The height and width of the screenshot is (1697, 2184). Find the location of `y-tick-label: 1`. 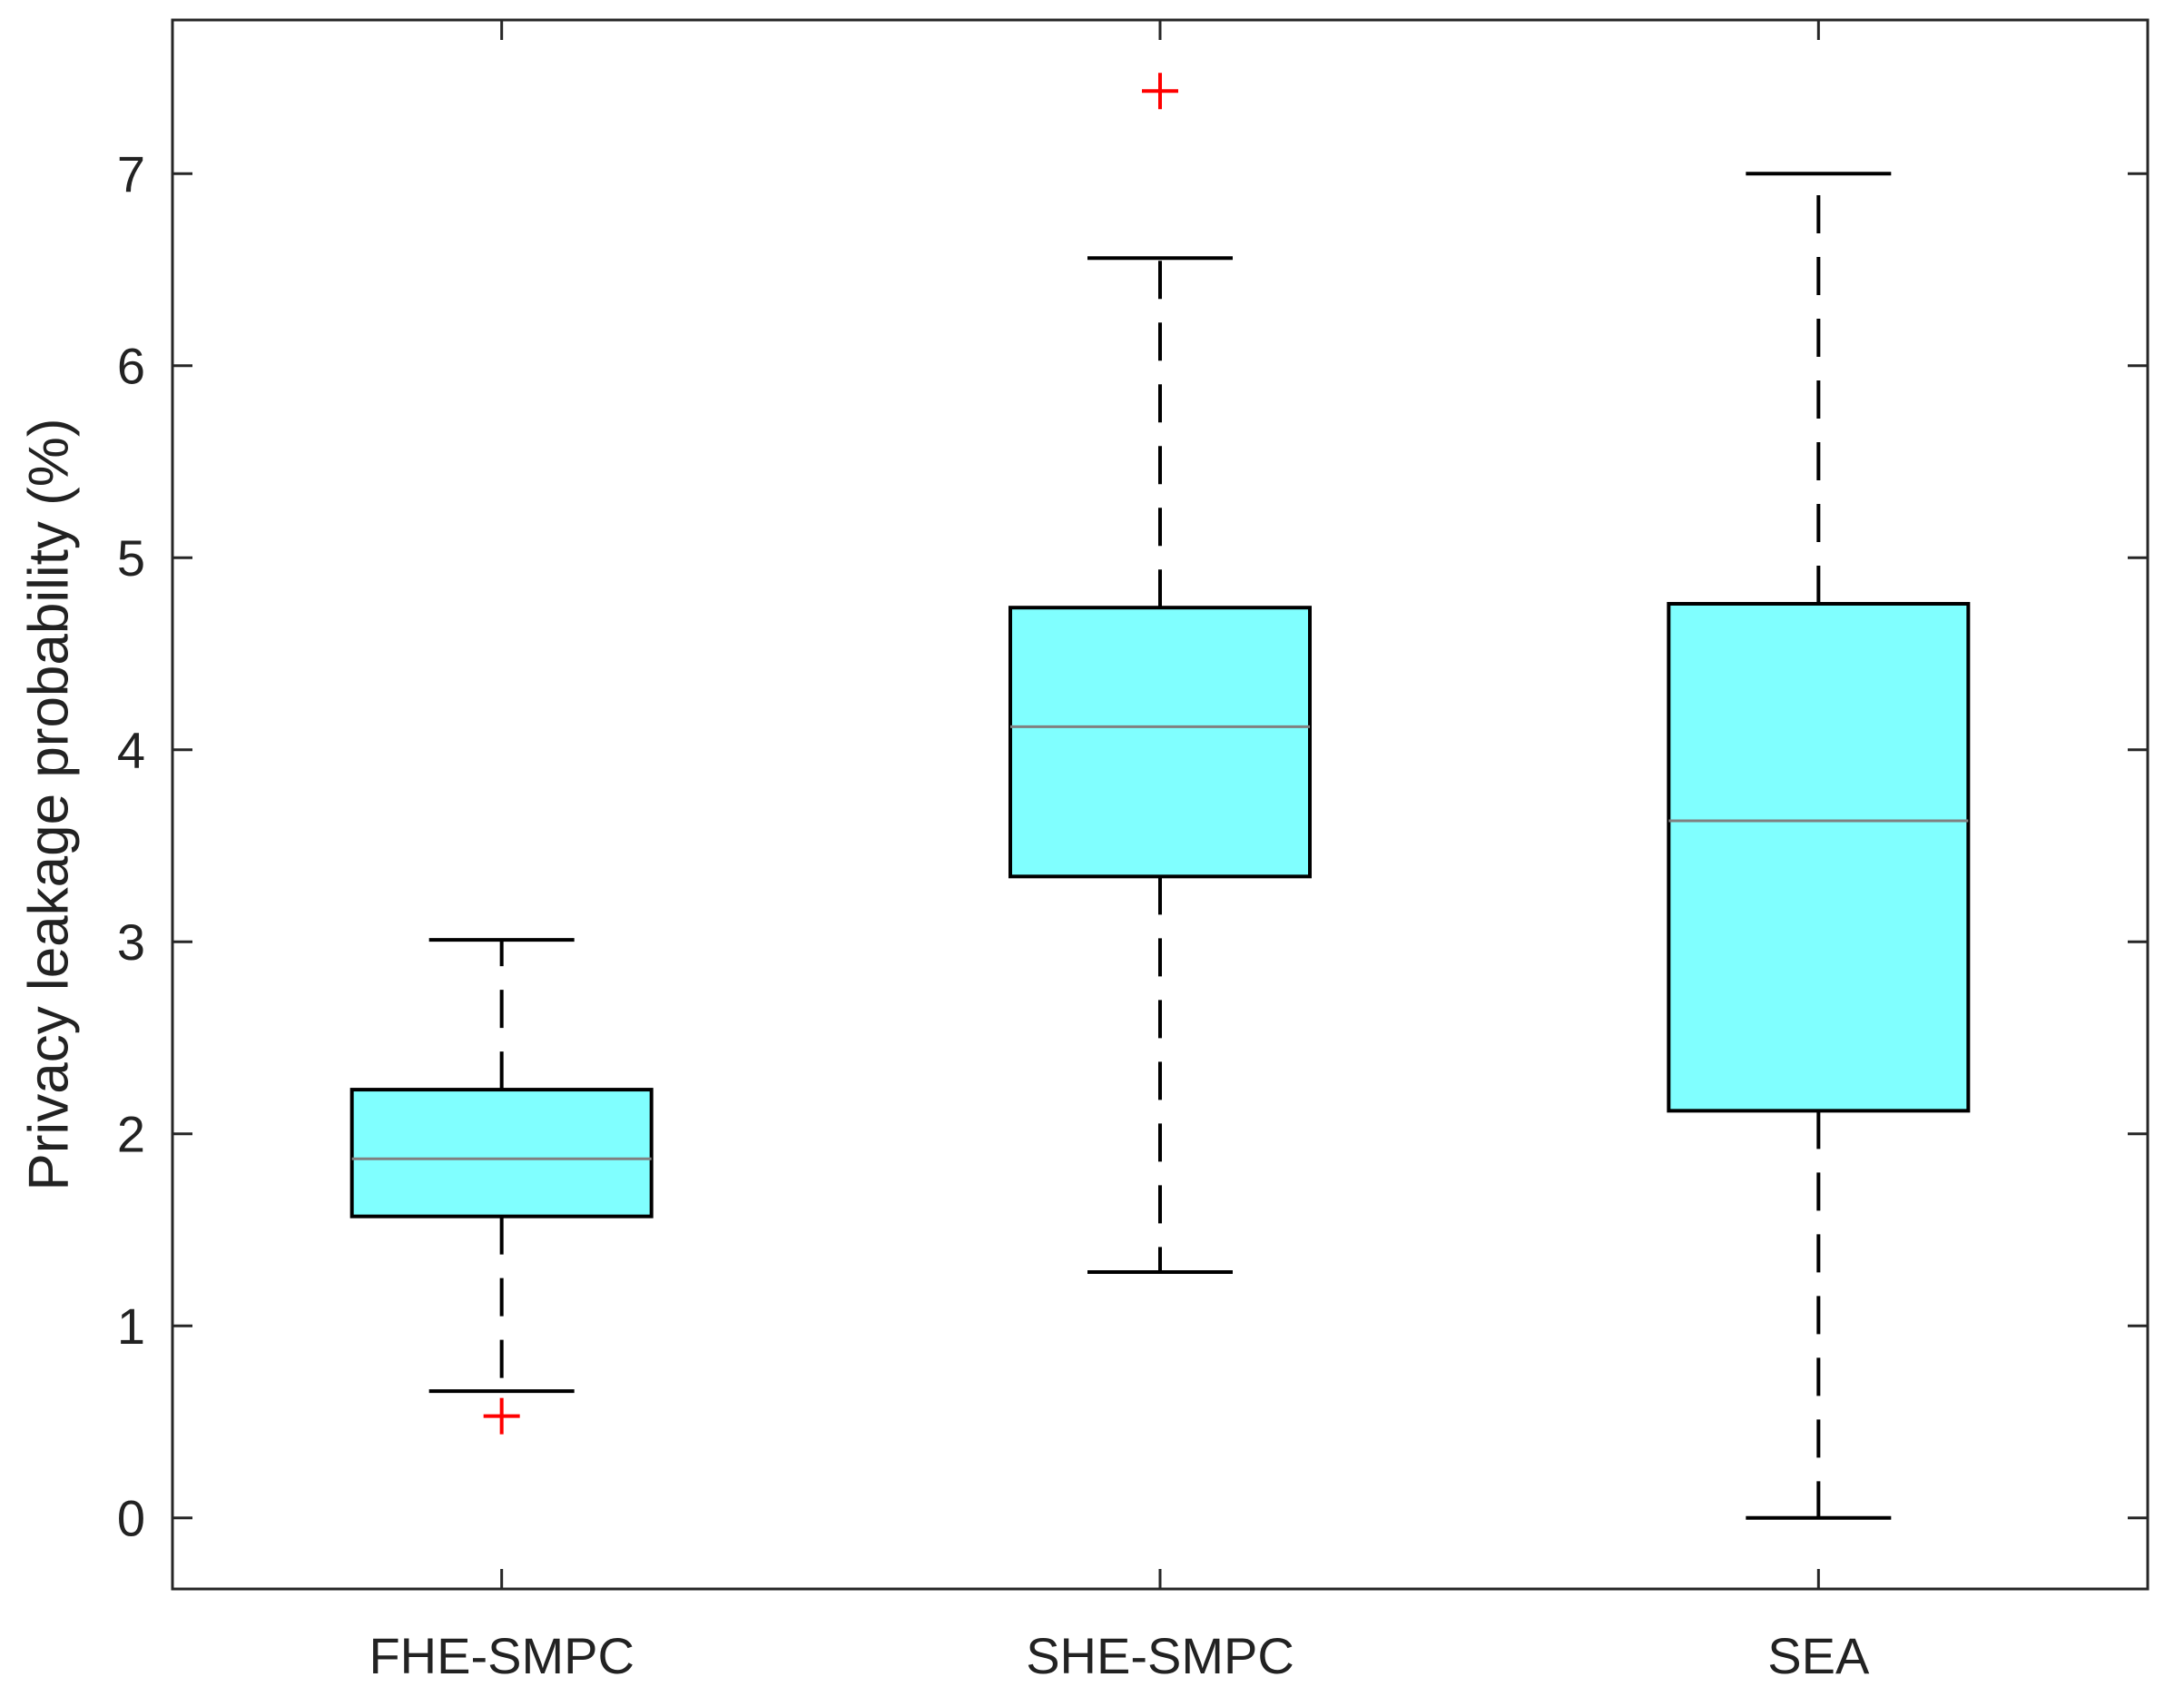

y-tick-label: 1 is located at coordinates (131, 1326).